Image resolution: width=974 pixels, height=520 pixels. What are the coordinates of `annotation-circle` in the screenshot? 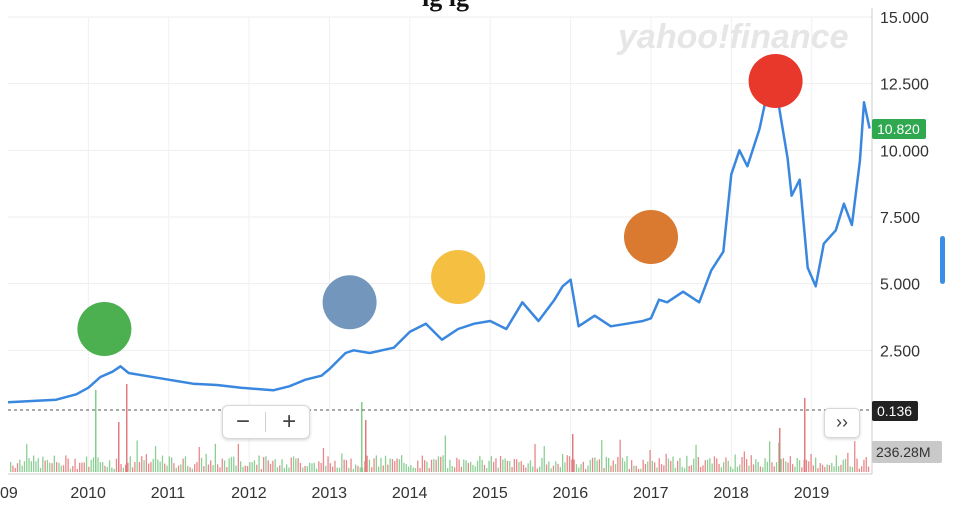 It's located at (458, 277).